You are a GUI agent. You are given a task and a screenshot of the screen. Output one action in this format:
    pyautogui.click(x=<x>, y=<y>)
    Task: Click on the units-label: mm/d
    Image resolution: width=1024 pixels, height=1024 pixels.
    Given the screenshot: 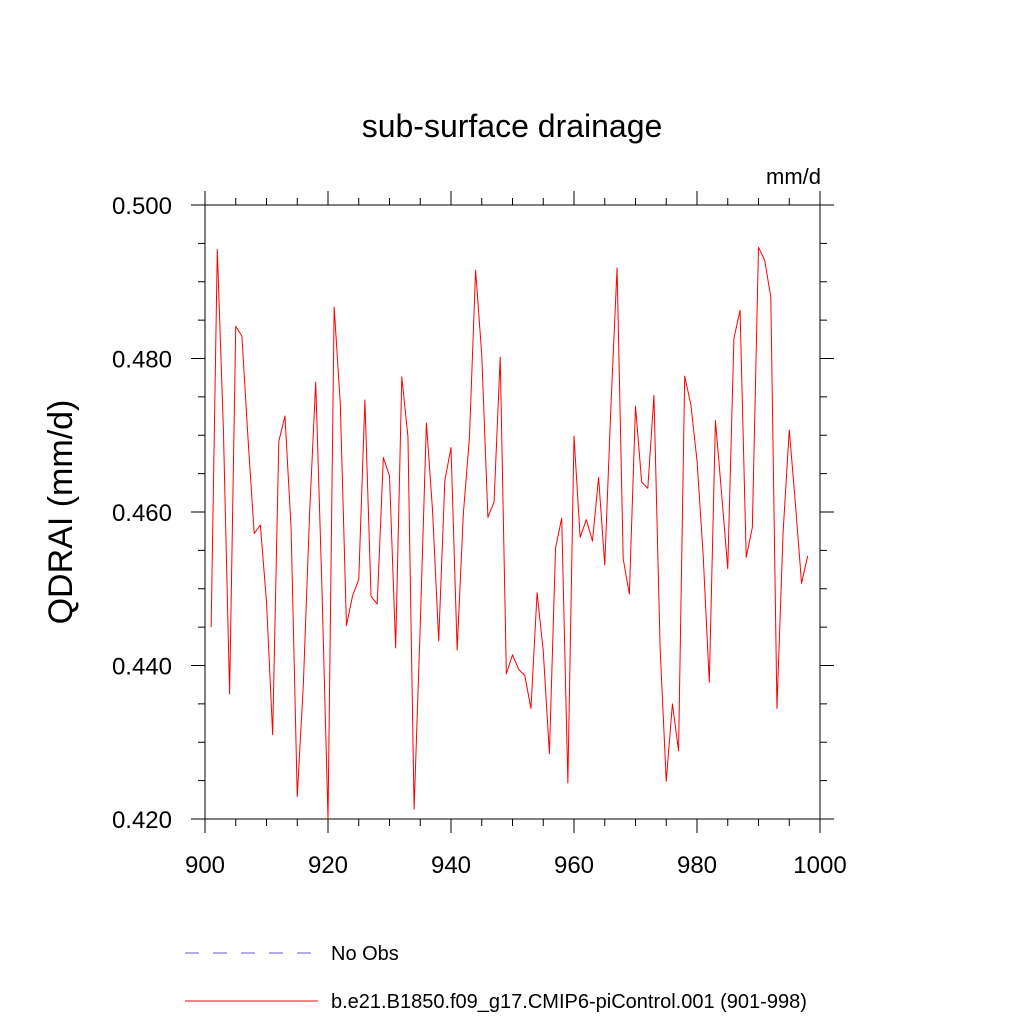 What is the action you would take?
    pyautogui.click(x=793, y=176)
    